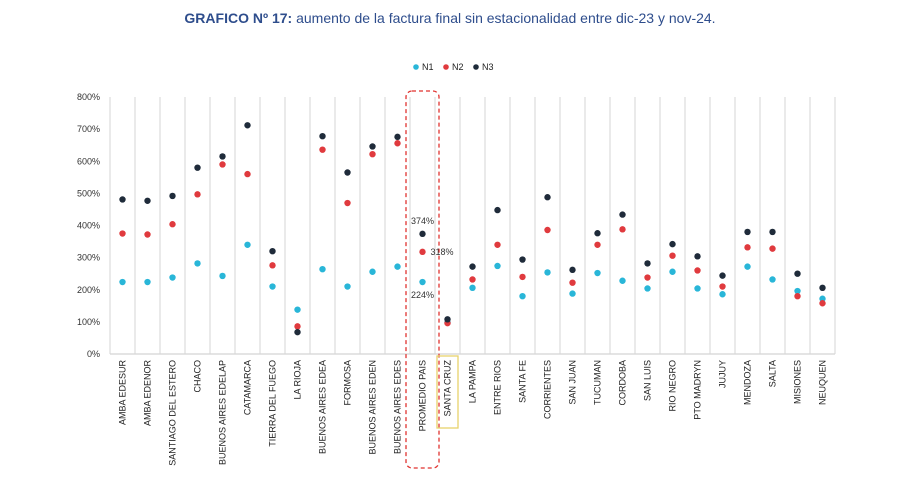  Describe the element at coordinates (88, 129) in the screenshot. I see `y-tick-label: 700%` at that location.